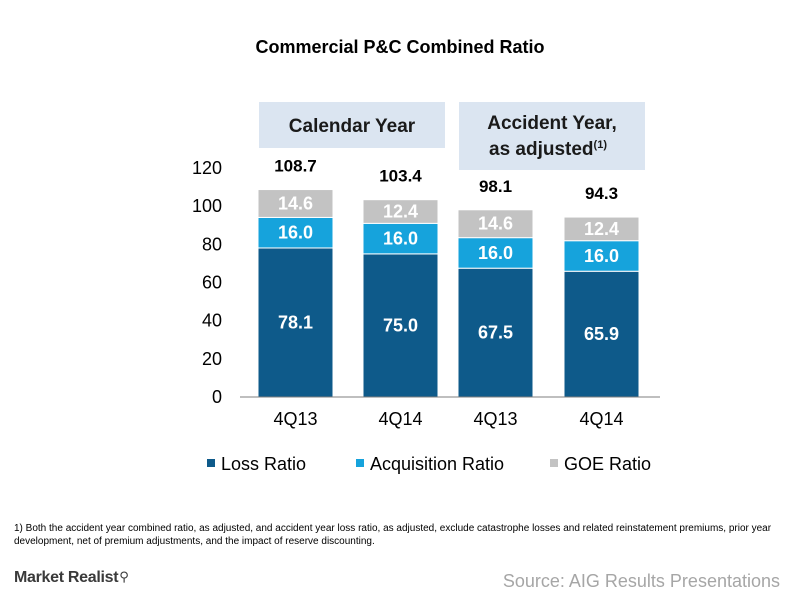  Describe the element at coordinates (607, 464) in the screenshot. I see `legend-label: GOE Ratio` at that location.